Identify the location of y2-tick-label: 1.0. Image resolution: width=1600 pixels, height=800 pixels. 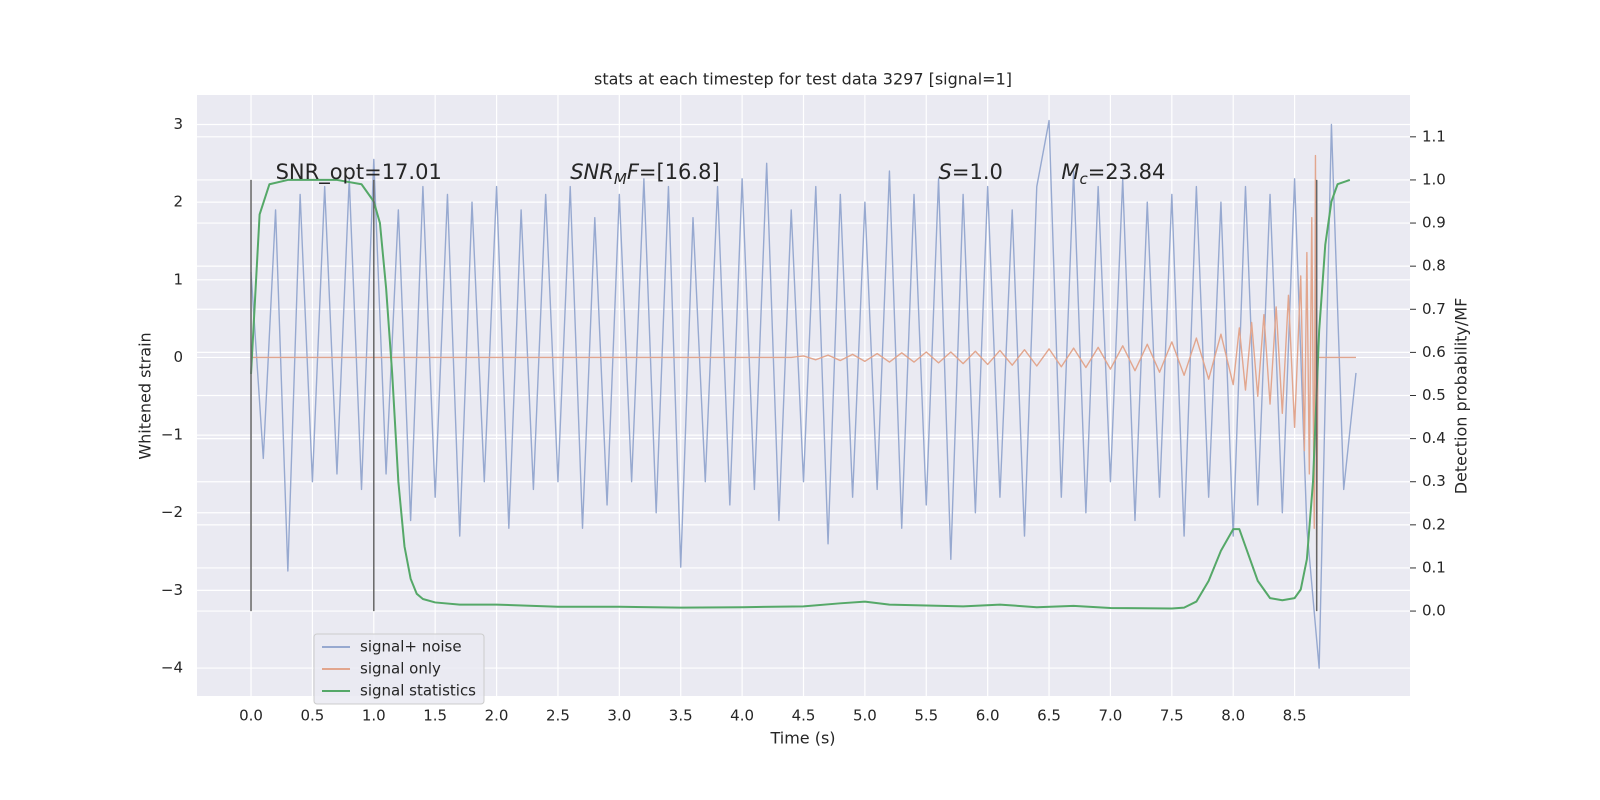
(1434, 179).